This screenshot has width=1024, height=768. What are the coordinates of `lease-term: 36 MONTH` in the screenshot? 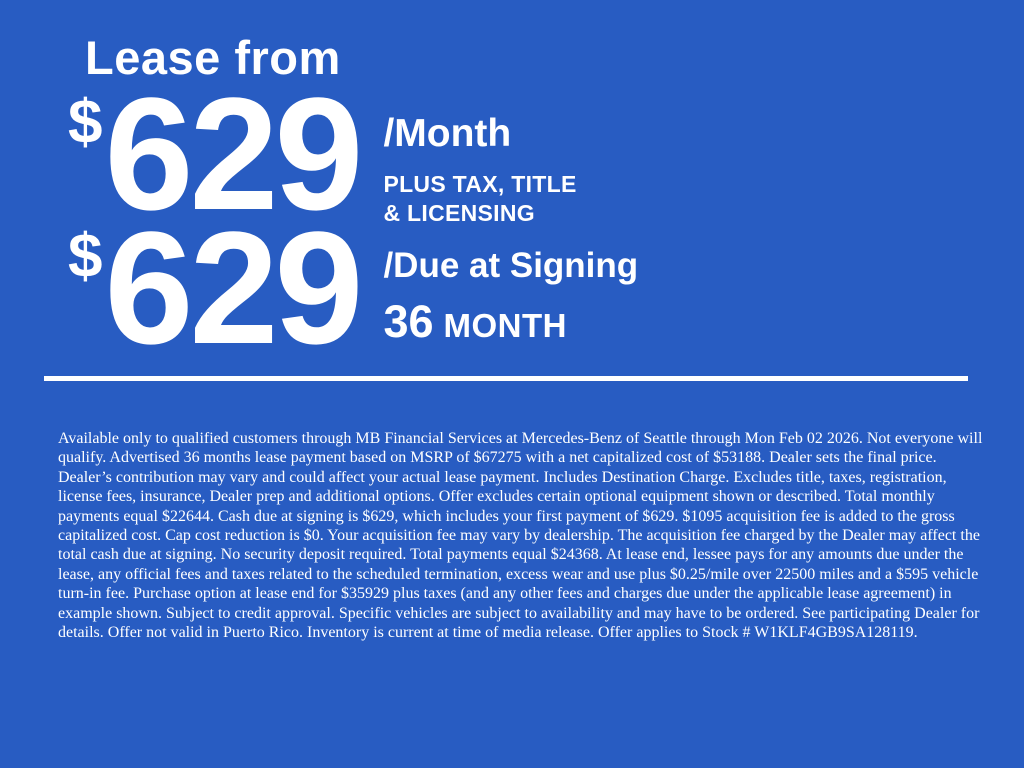 It's located at (510, 321).